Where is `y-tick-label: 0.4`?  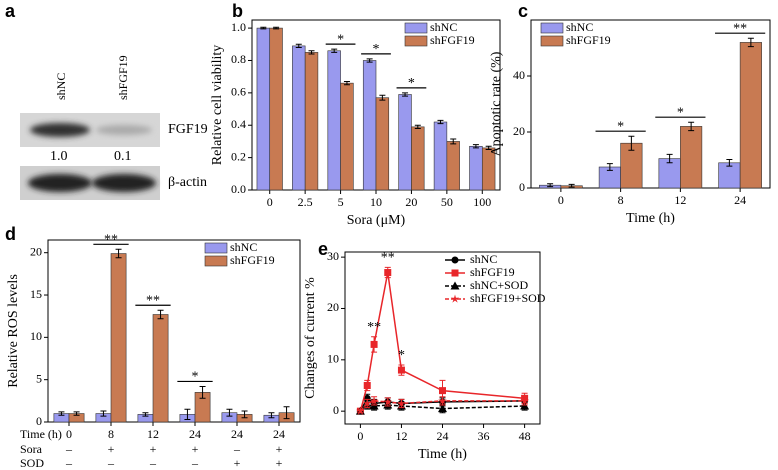
y-tick-label: 0.4 is located at coordinates (238, 124).